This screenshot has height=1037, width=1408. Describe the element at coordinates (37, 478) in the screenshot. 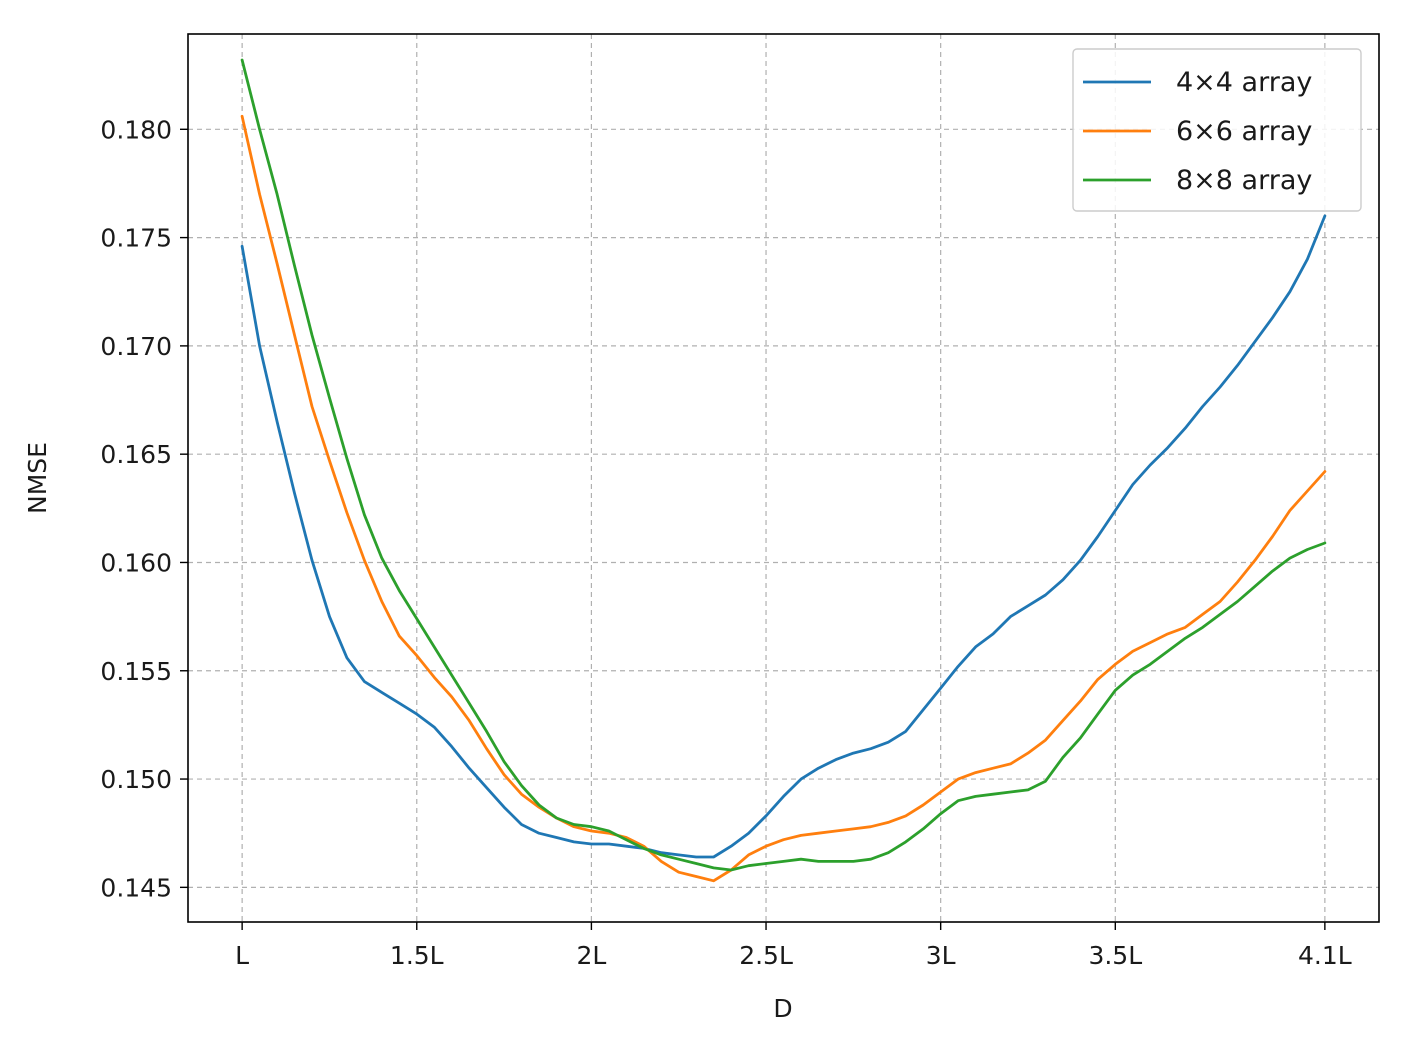

I see `y-axis-label: NMSE` at that location.